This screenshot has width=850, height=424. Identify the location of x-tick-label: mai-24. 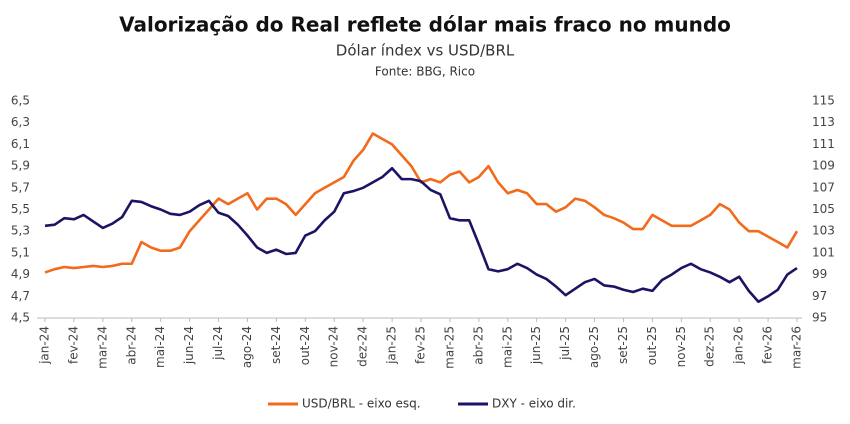
(160, 347).